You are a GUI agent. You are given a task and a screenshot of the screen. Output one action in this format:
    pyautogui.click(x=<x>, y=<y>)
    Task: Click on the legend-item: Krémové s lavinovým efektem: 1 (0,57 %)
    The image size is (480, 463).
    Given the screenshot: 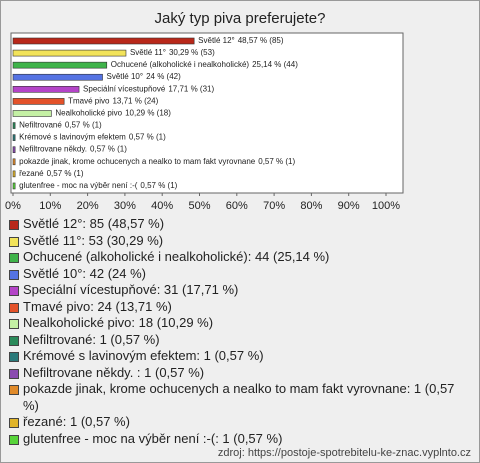 What is the action you would take?
    pyautogui.click(x=240, y=356)
    